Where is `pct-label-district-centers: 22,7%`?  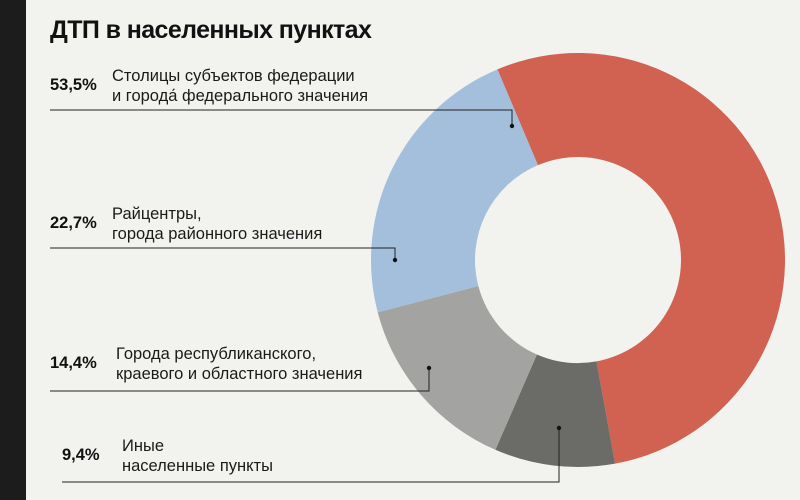
pct-label-district-centers: 22,7% is located at coordinates (73, 223).